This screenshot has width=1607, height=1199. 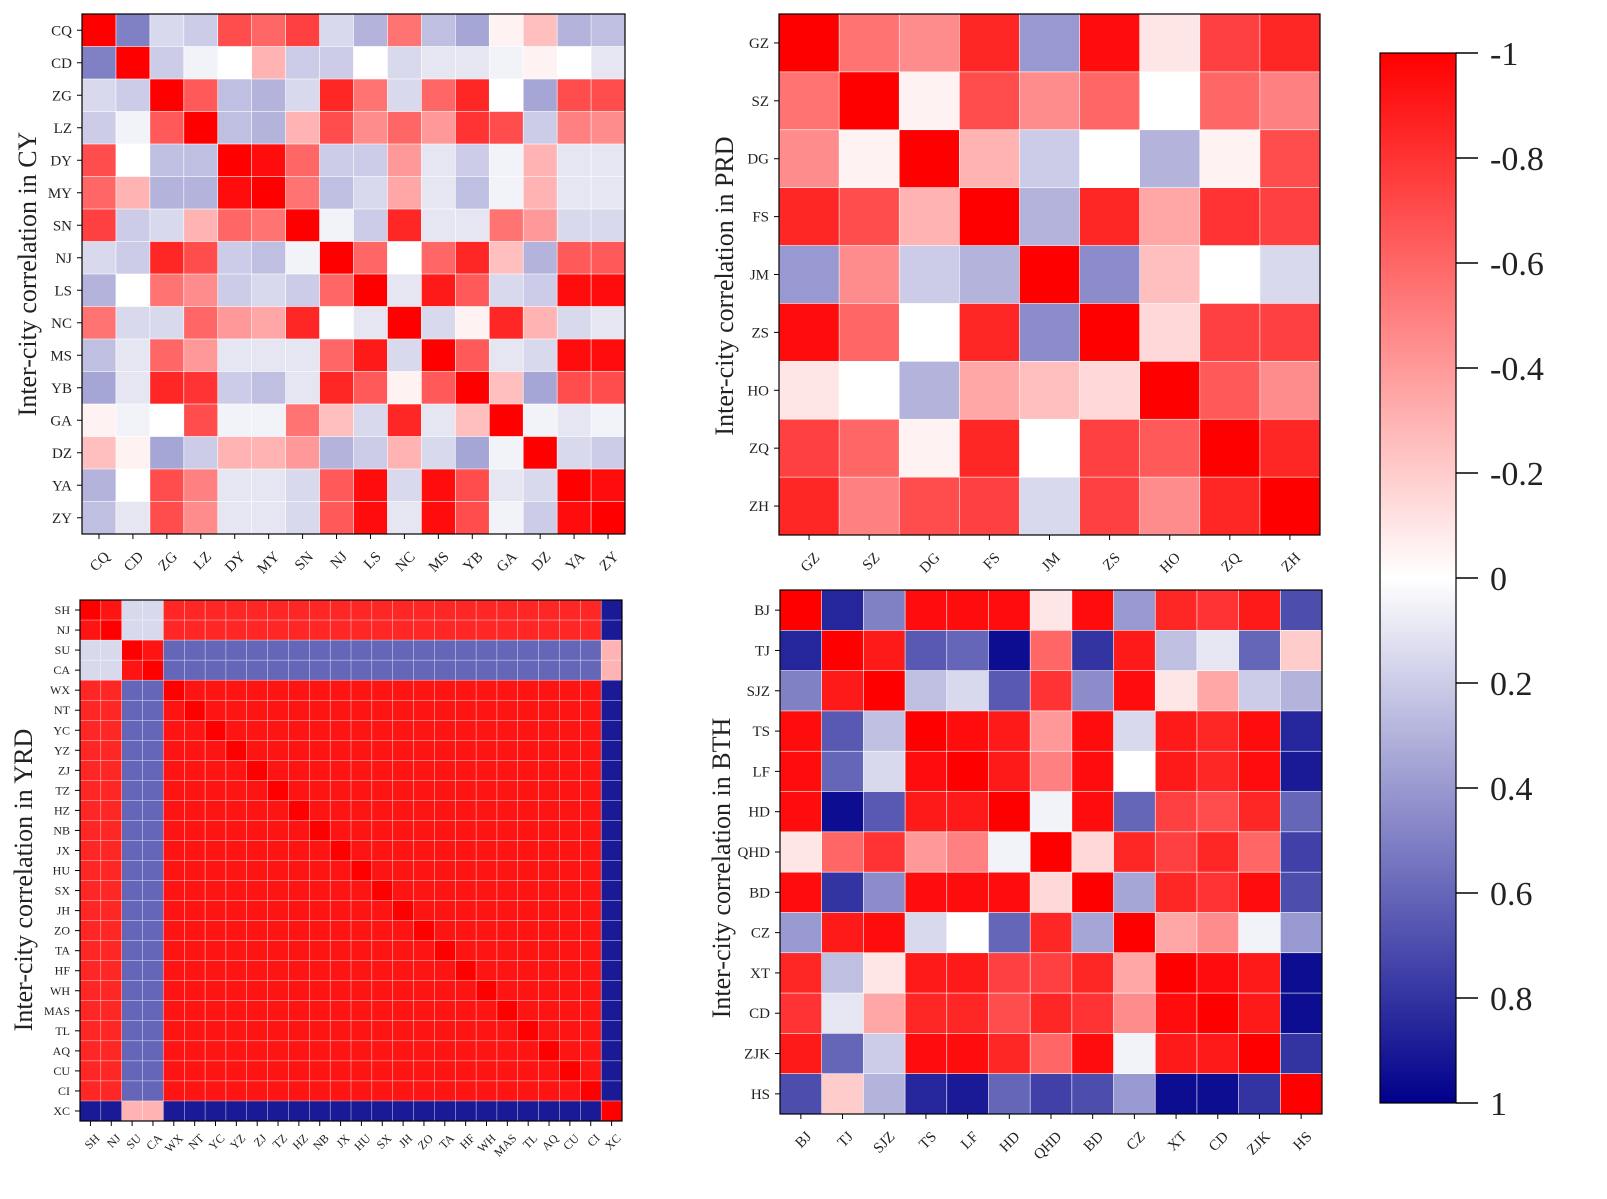 What do you see at coordinates (884, 1054) in the screenshot?
I see `cell-bth-ZJK-SJZ` at bounding box center [884, 1054].